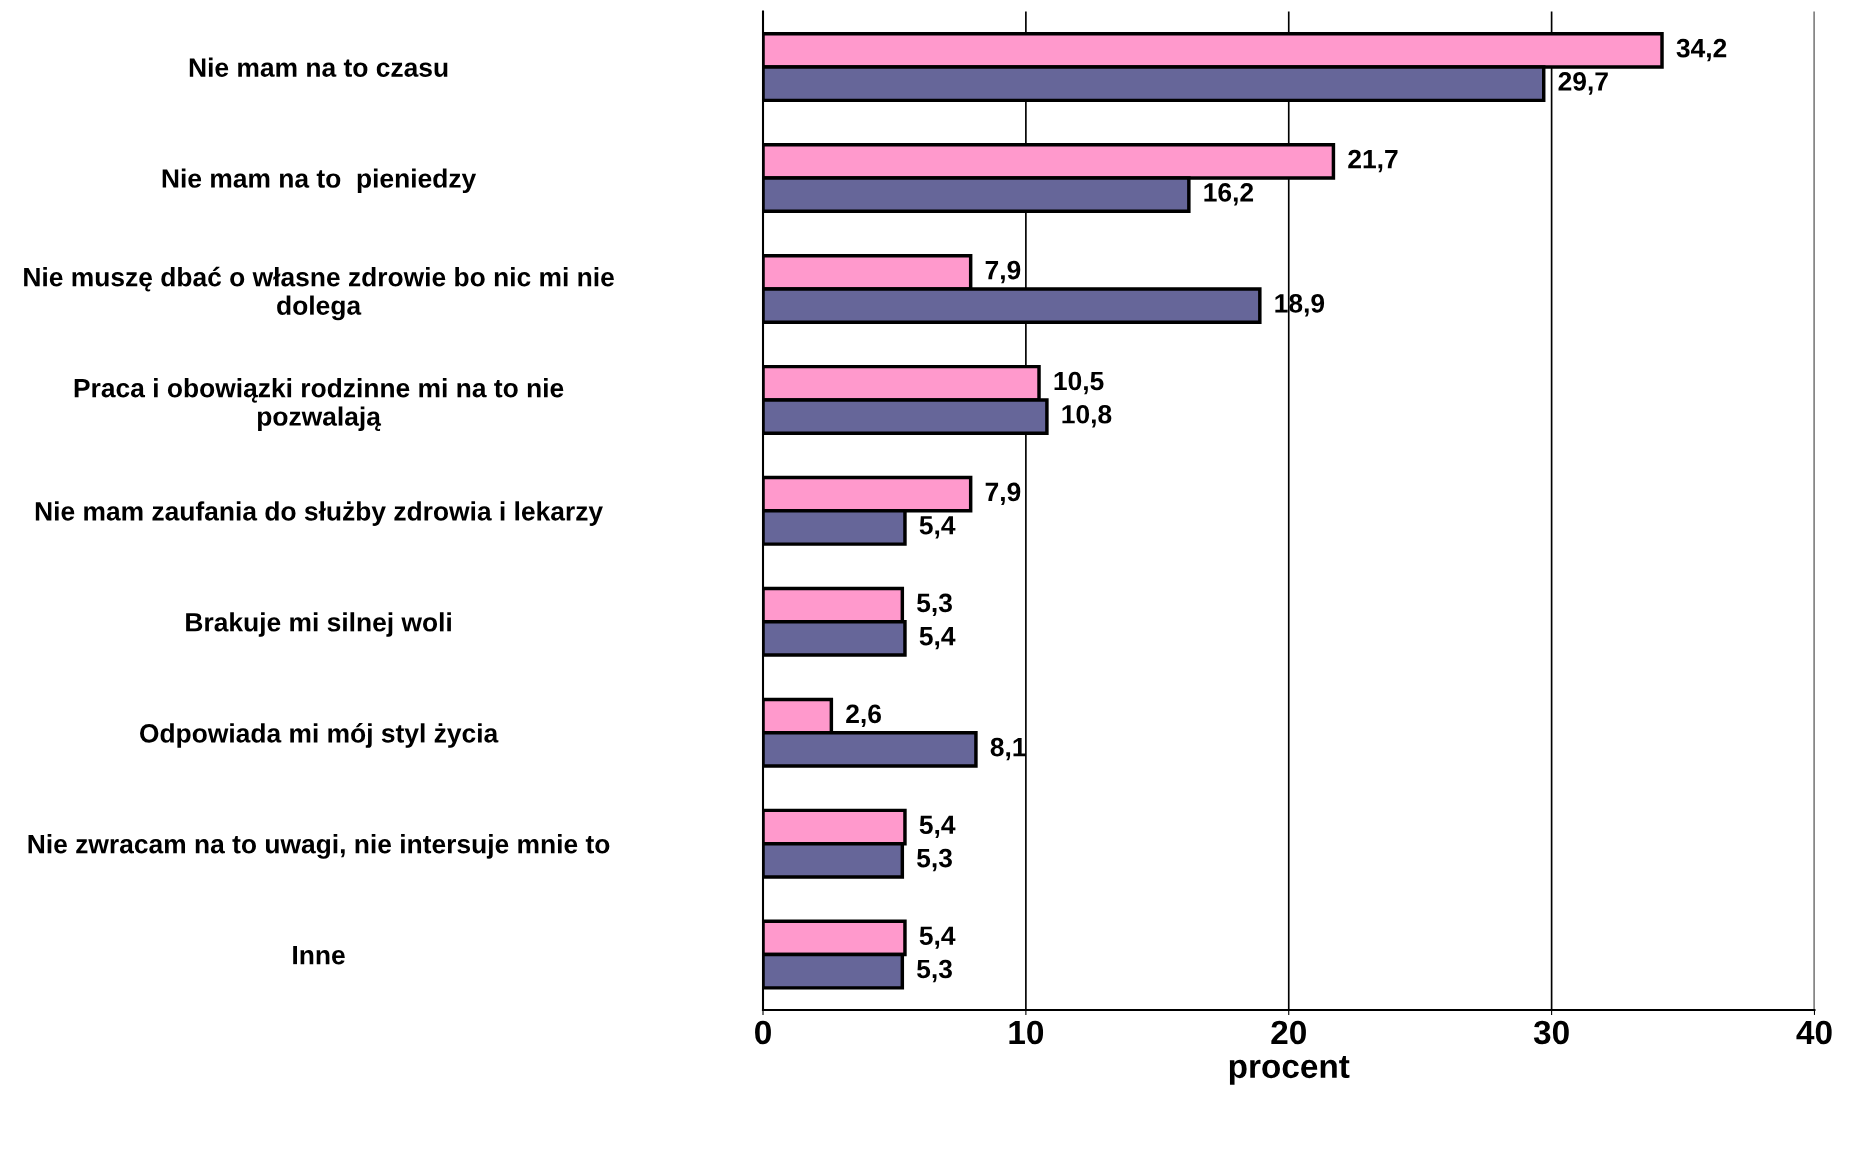  I want to click on y-tick-label: Nie zwracam na to uwagi, nie intersuje mnie to, so click(319, 846).